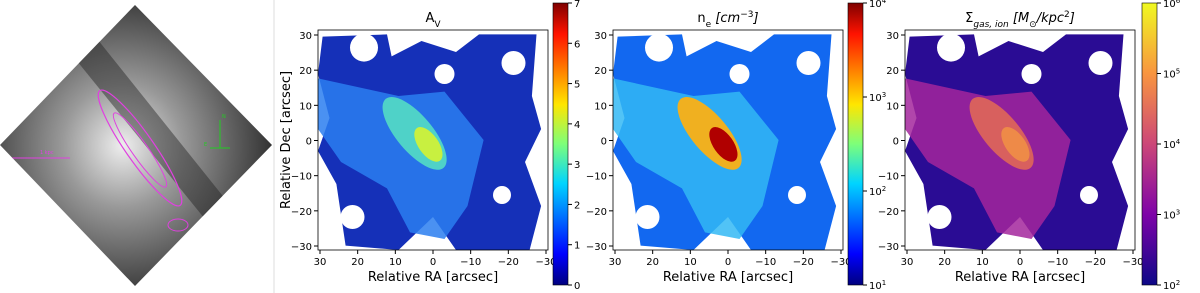  Describe the element at coordinates (577, 44) in the screenshot. I see `colorbar-tick-label: 6` at that location.